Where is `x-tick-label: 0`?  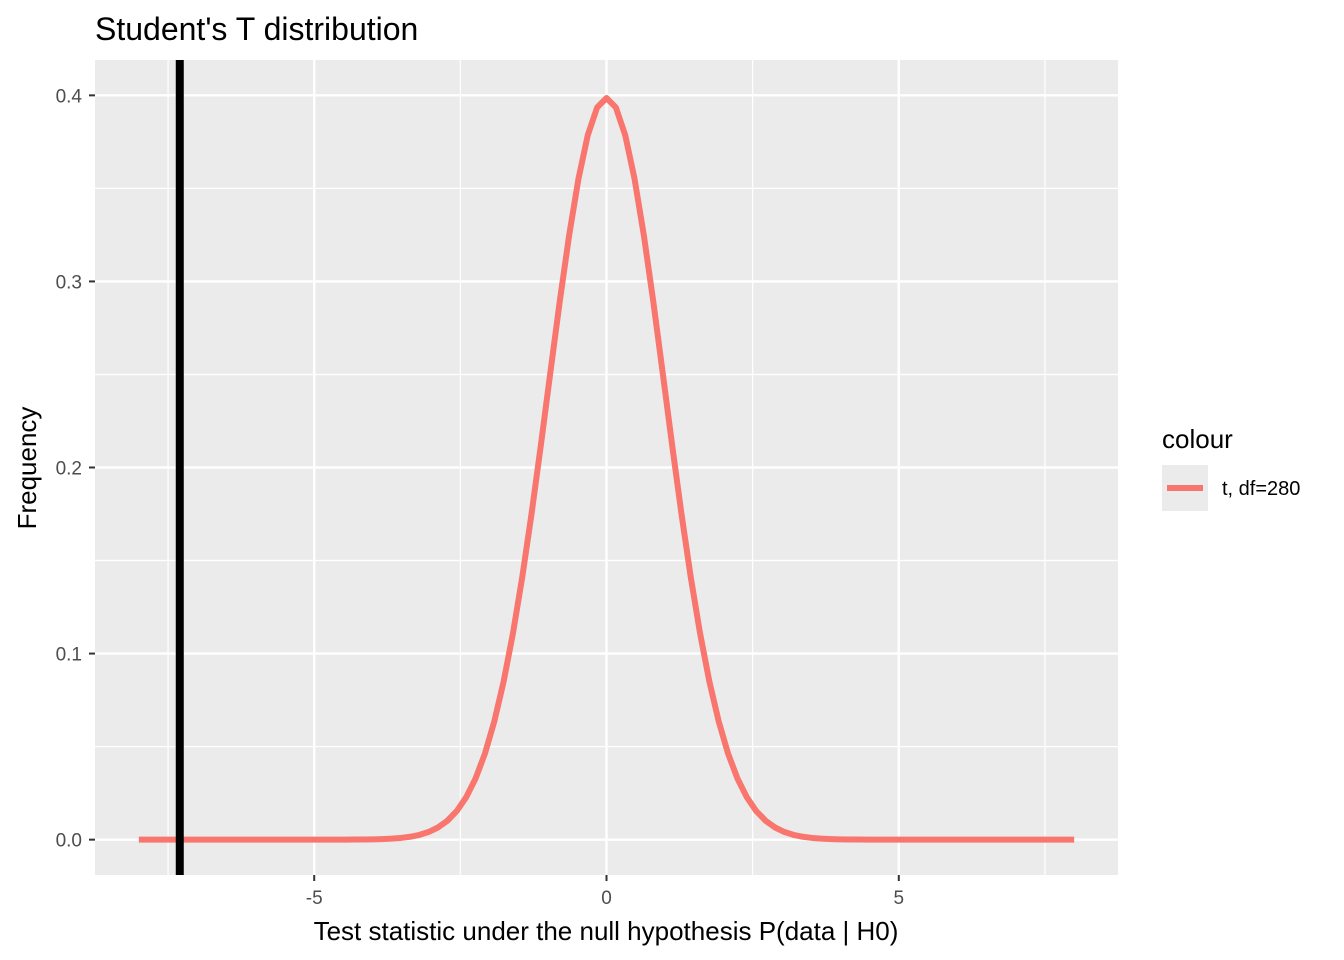 x-tick-label: 0 is located at coordinates (606, 898).